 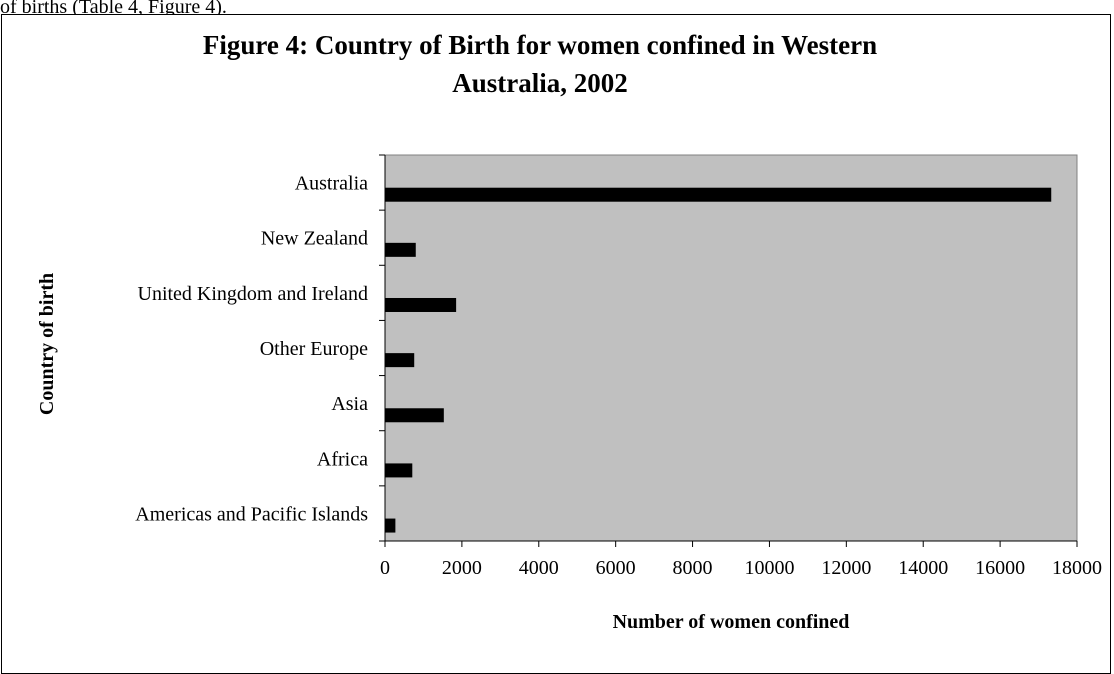 I want to click on x-tick-label: 10000, so click(x=769, y=568).